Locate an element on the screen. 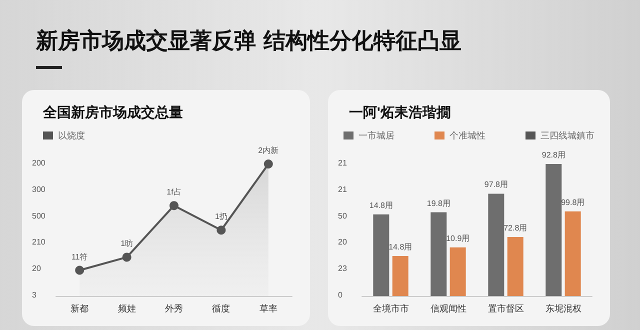  chart-title: 新房市场成交显著反弹 结构性分化特征凸显 is located at coordinates (249, 42).